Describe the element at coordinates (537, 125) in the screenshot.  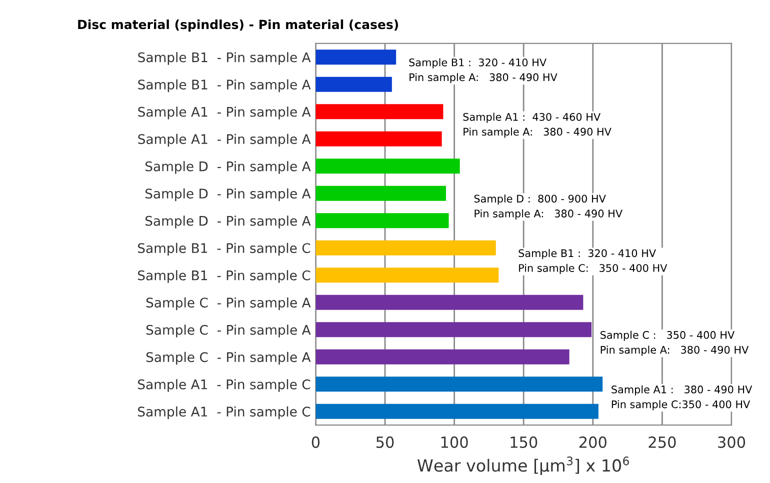
I see `annotation: Sample A1 : 430 - 460 HV Pin sample A: 380 - 490 HV` at that location.